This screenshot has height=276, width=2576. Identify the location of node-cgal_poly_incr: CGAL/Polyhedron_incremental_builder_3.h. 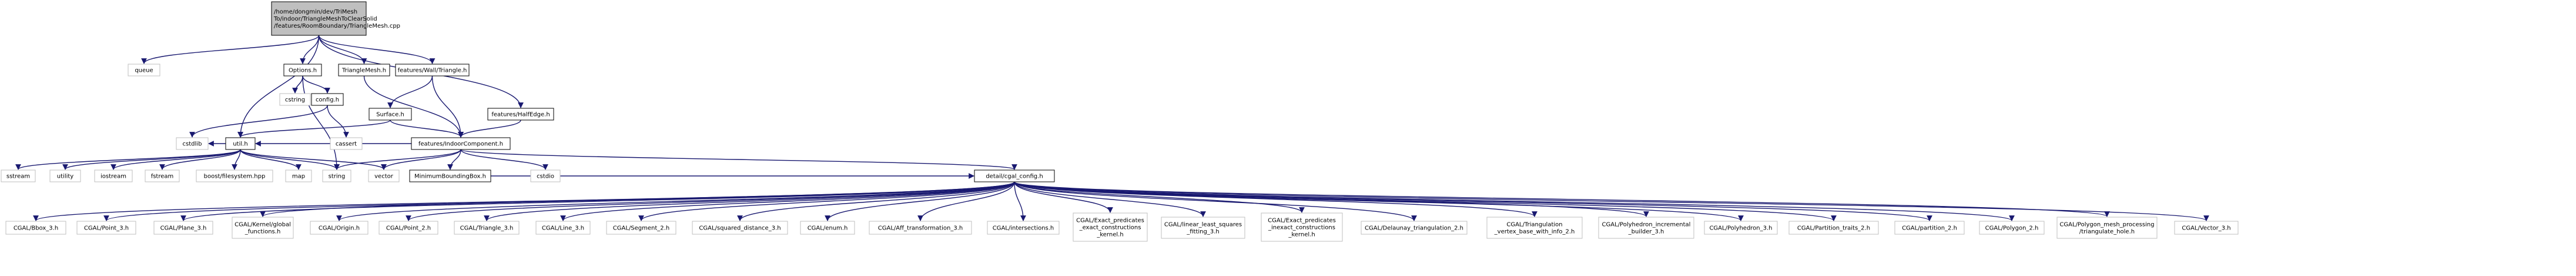
(1646, 228).